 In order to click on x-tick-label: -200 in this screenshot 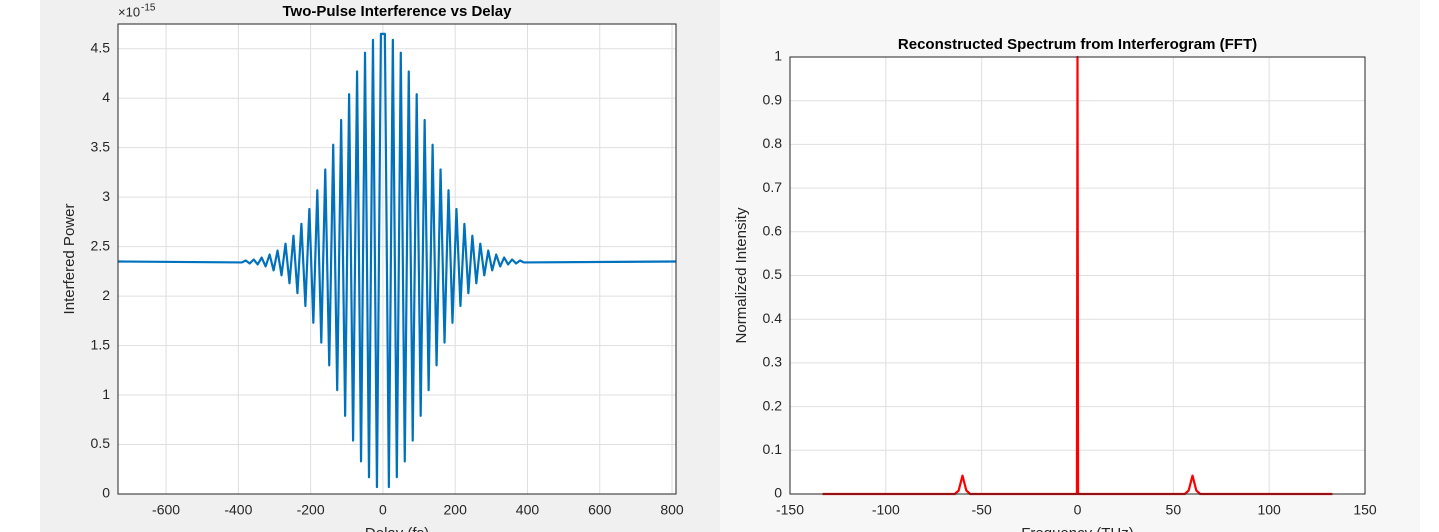, I will do `click(311, 510)`.